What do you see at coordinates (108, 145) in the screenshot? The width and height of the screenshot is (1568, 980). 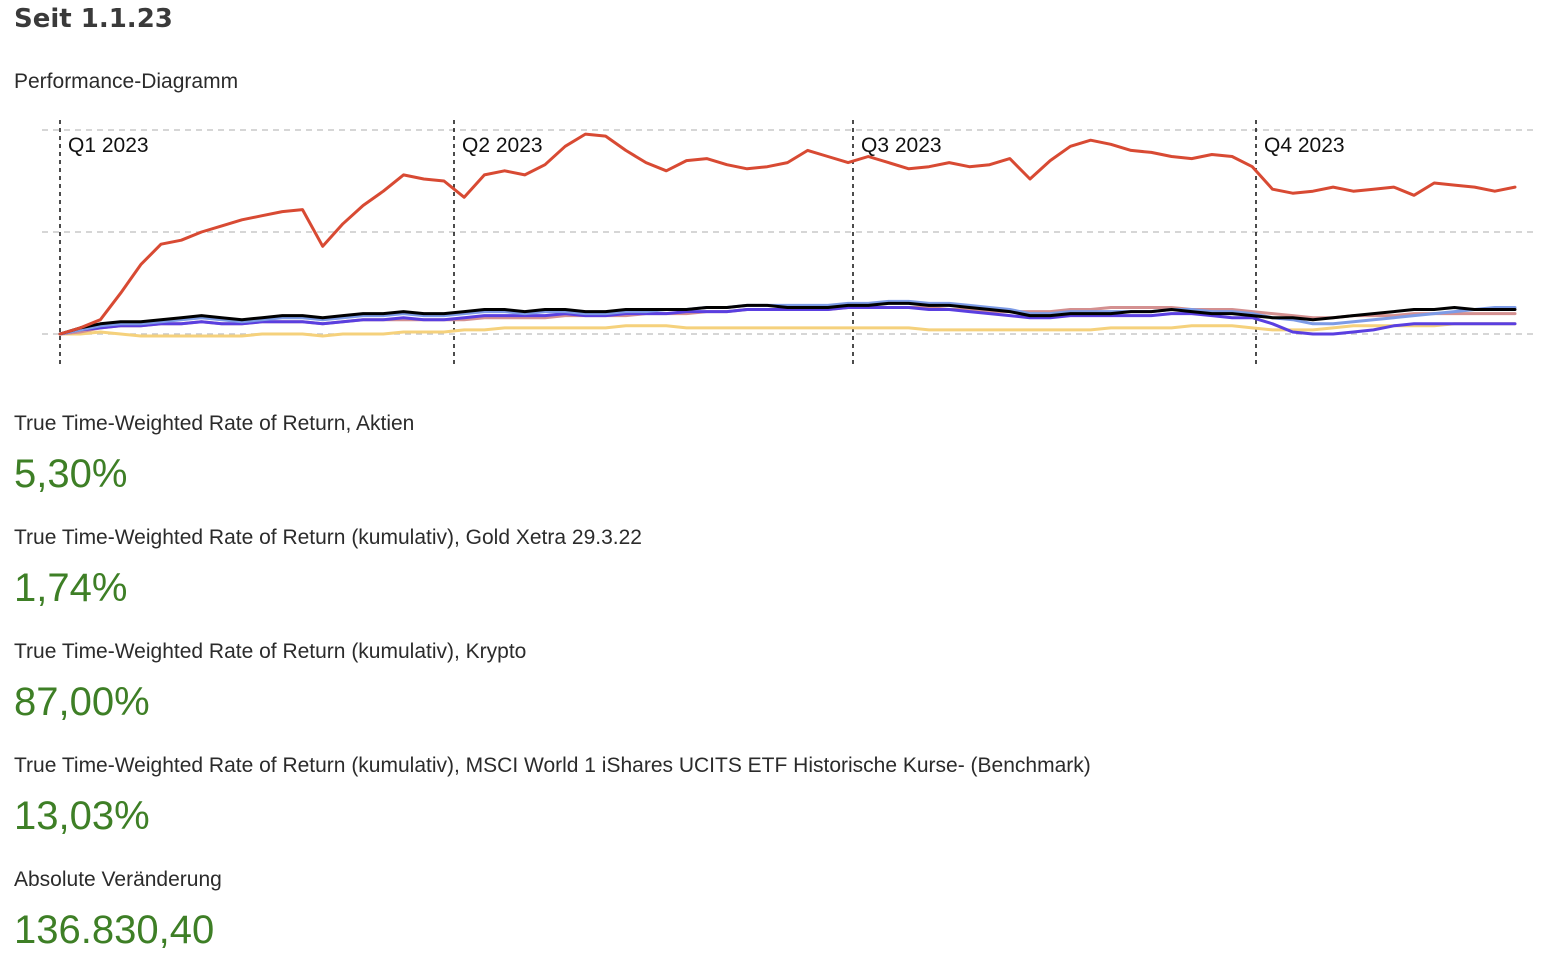 I see `quarter-label: Q1 2023` at bounding box center [108, 145].